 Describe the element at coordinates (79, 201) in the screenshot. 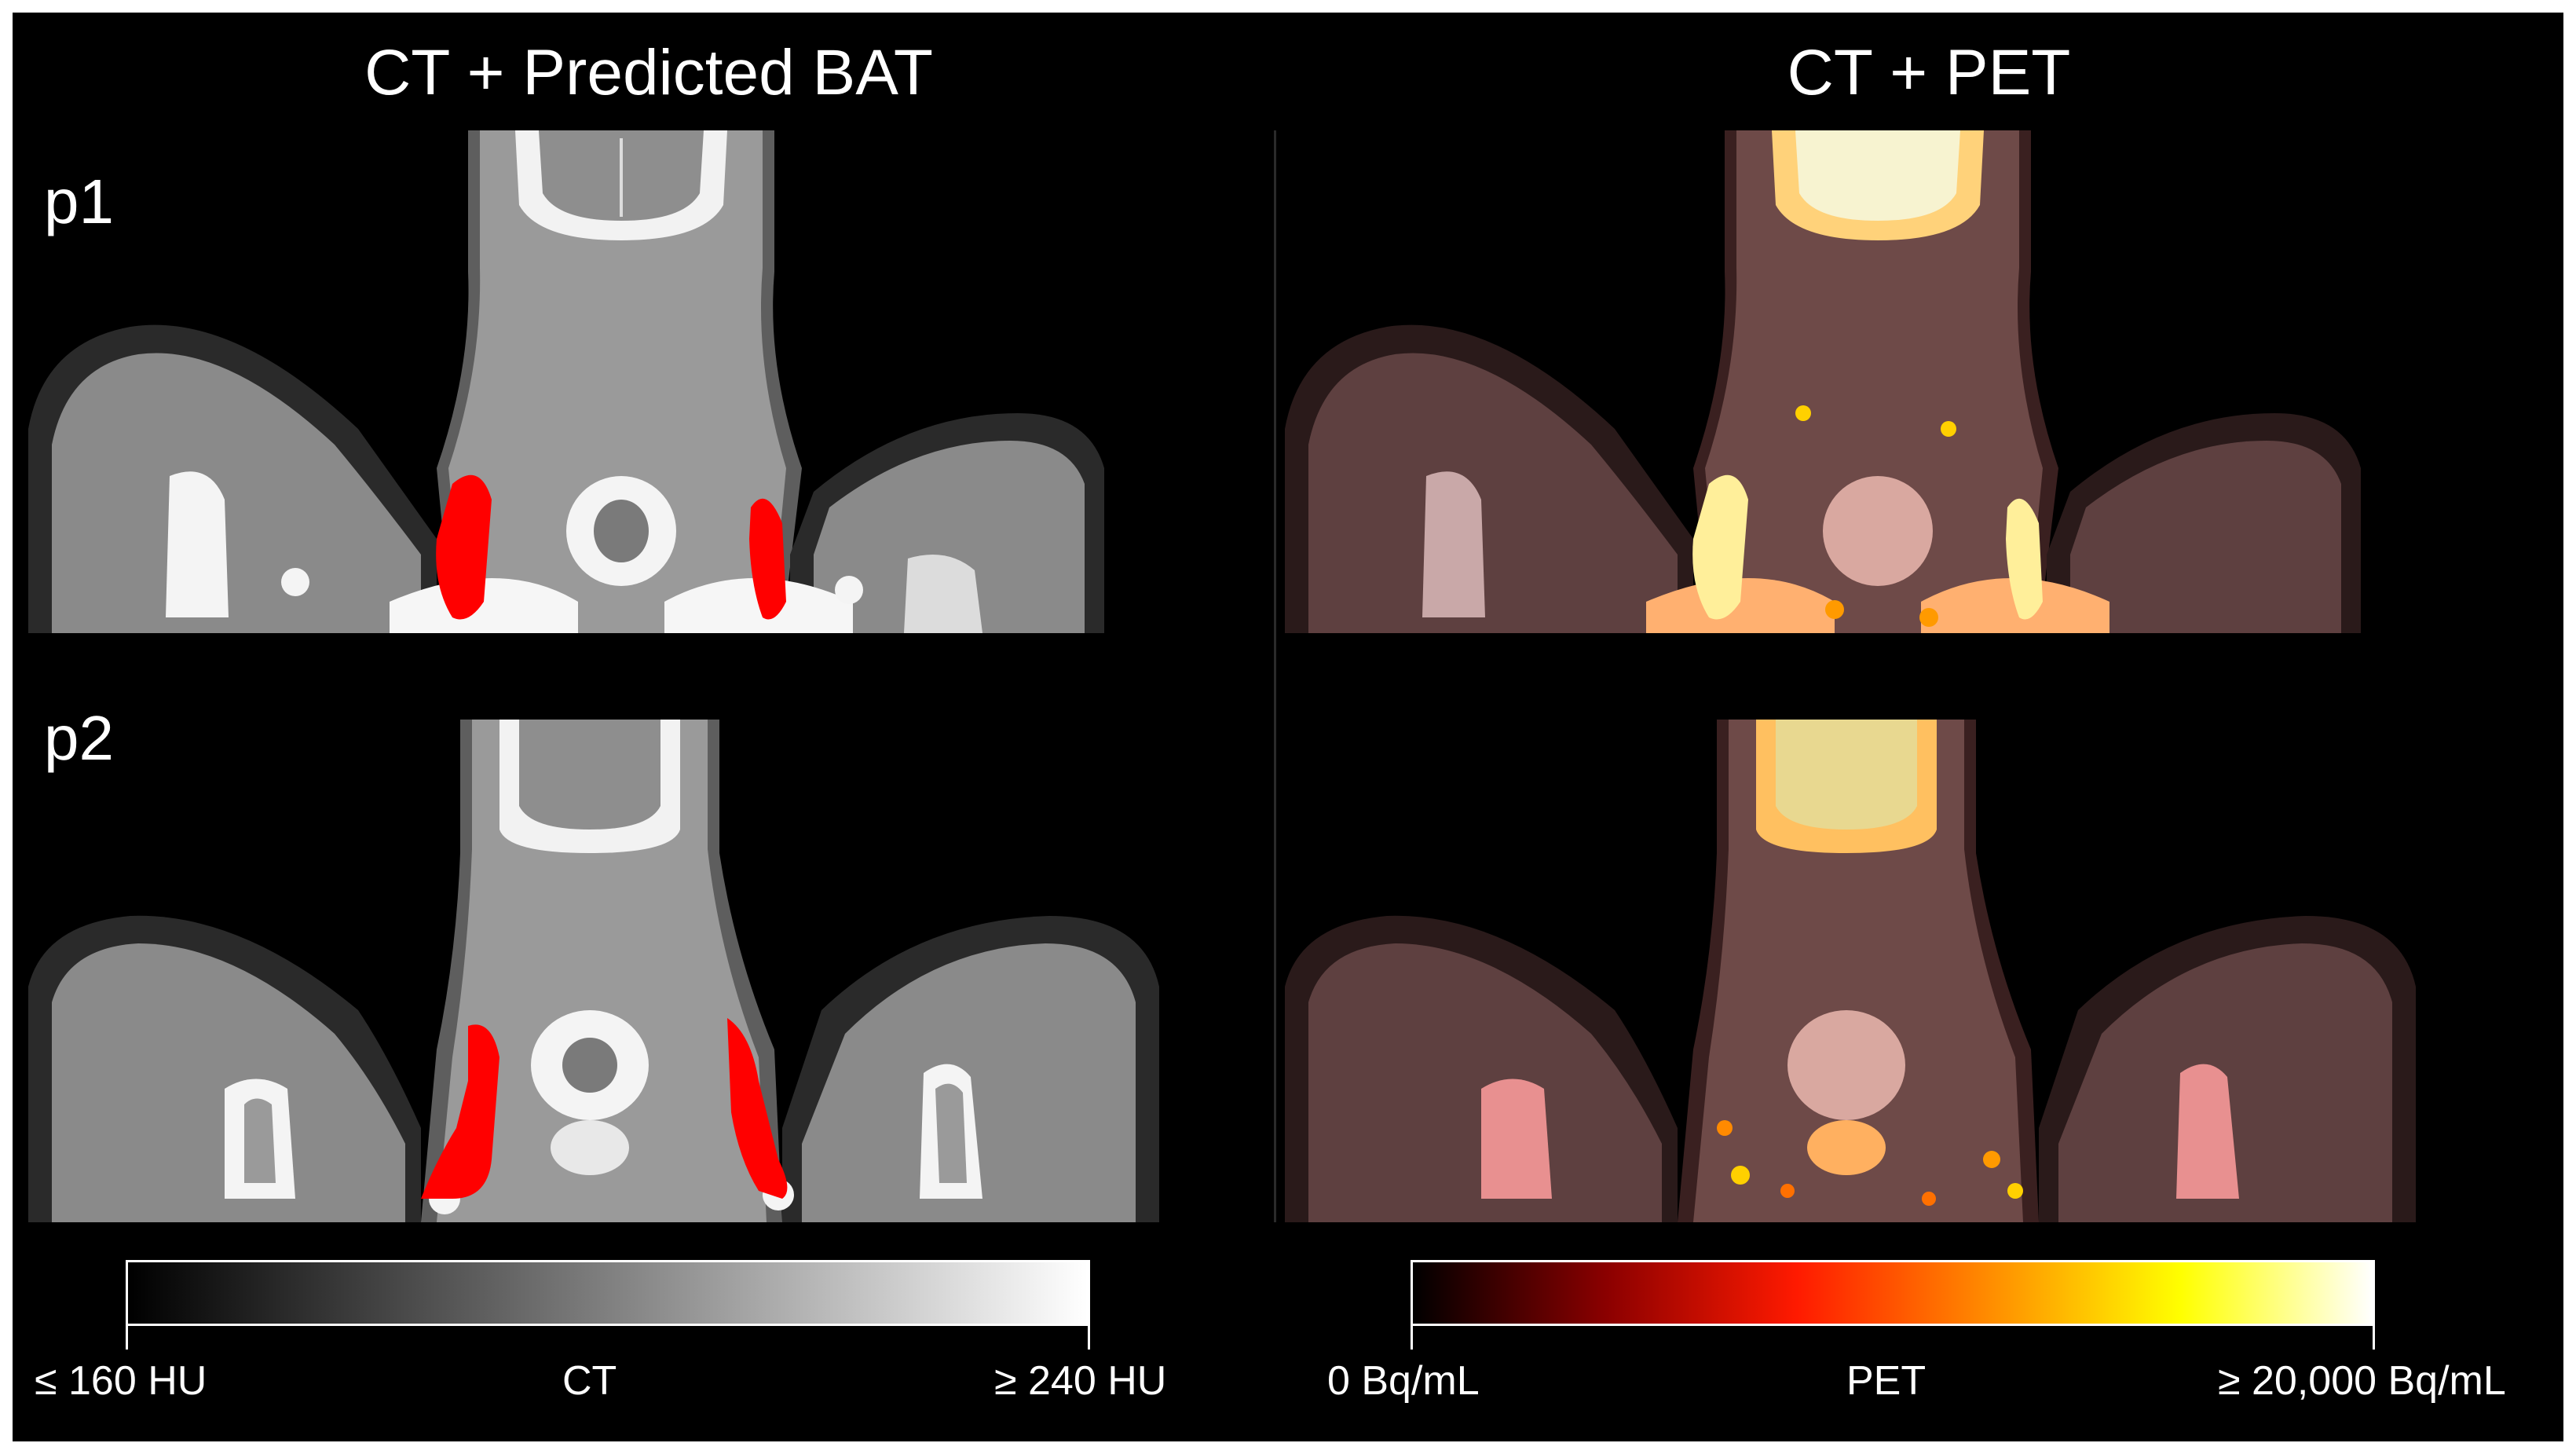

I see `row-label-p1: p1` at that location.